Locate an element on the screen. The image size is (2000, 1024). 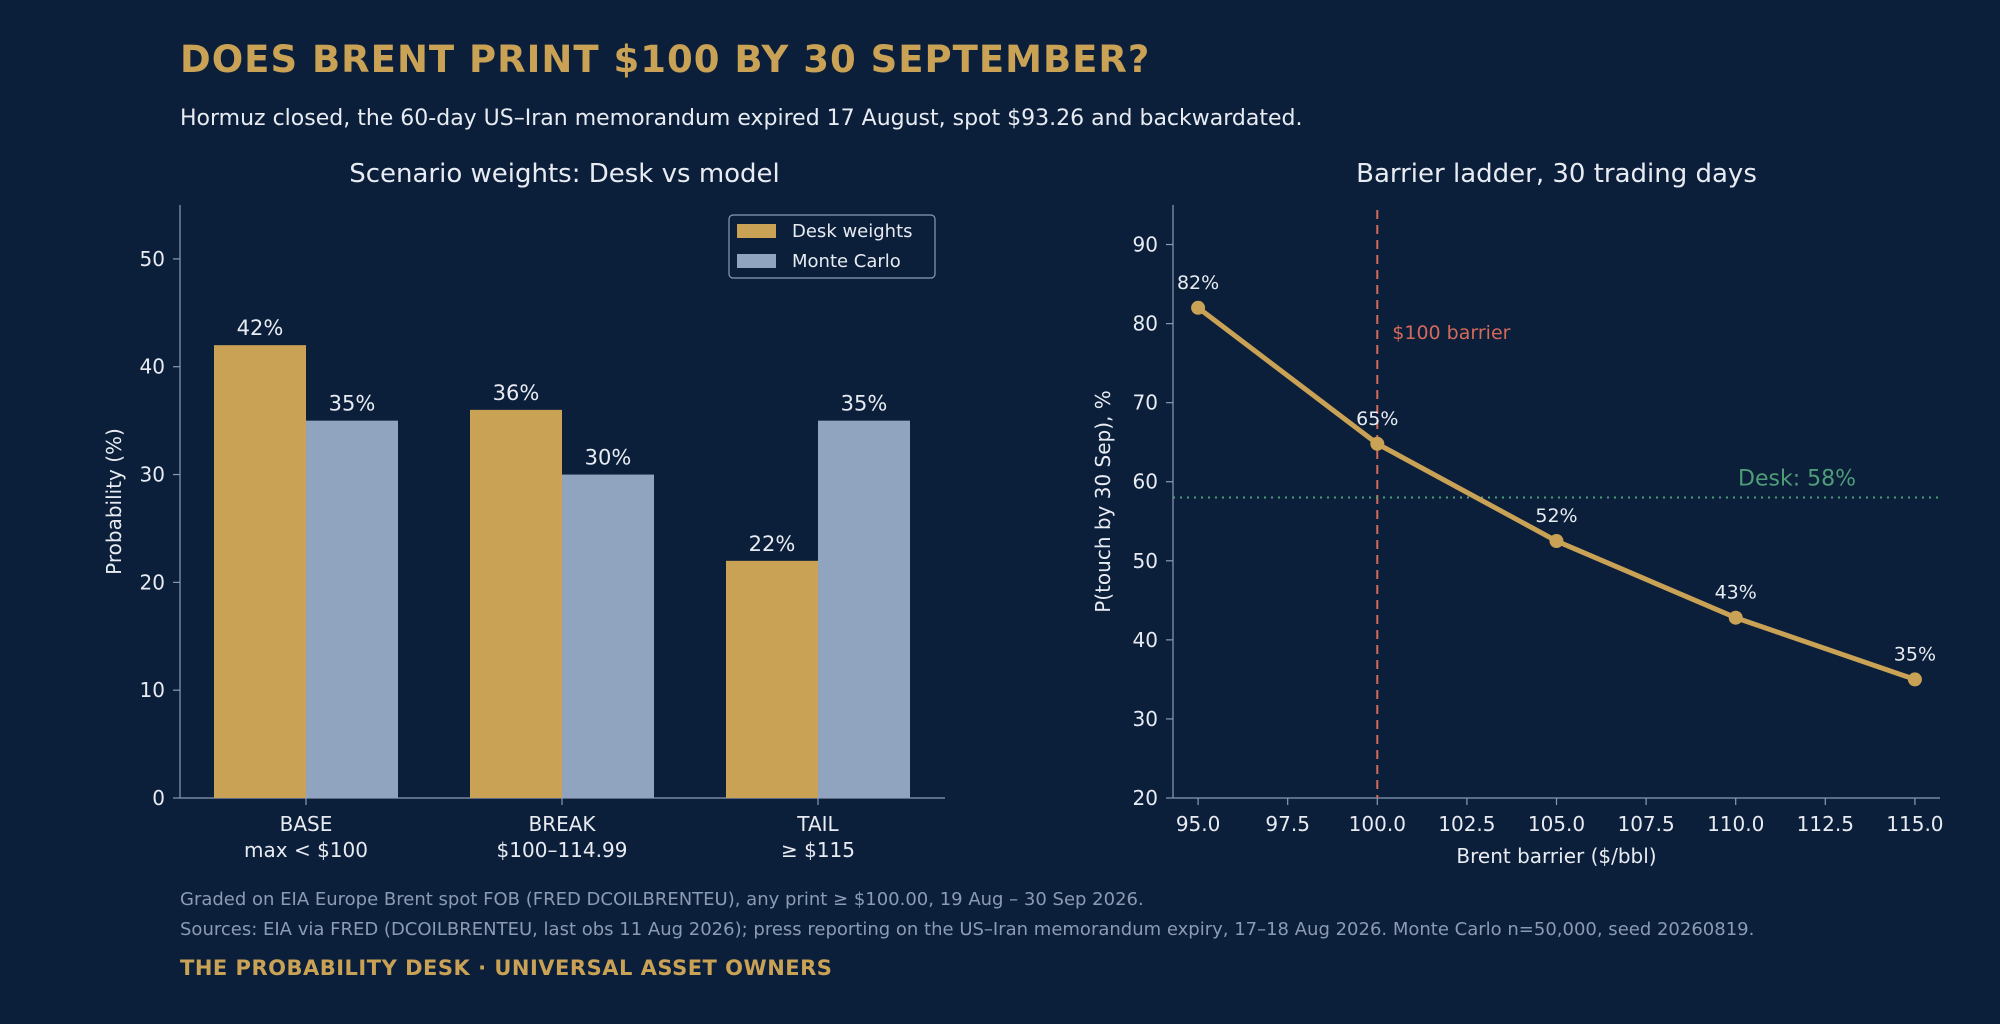
line-x-tick-label: 97.5 is located at coordinates (1287, 824).